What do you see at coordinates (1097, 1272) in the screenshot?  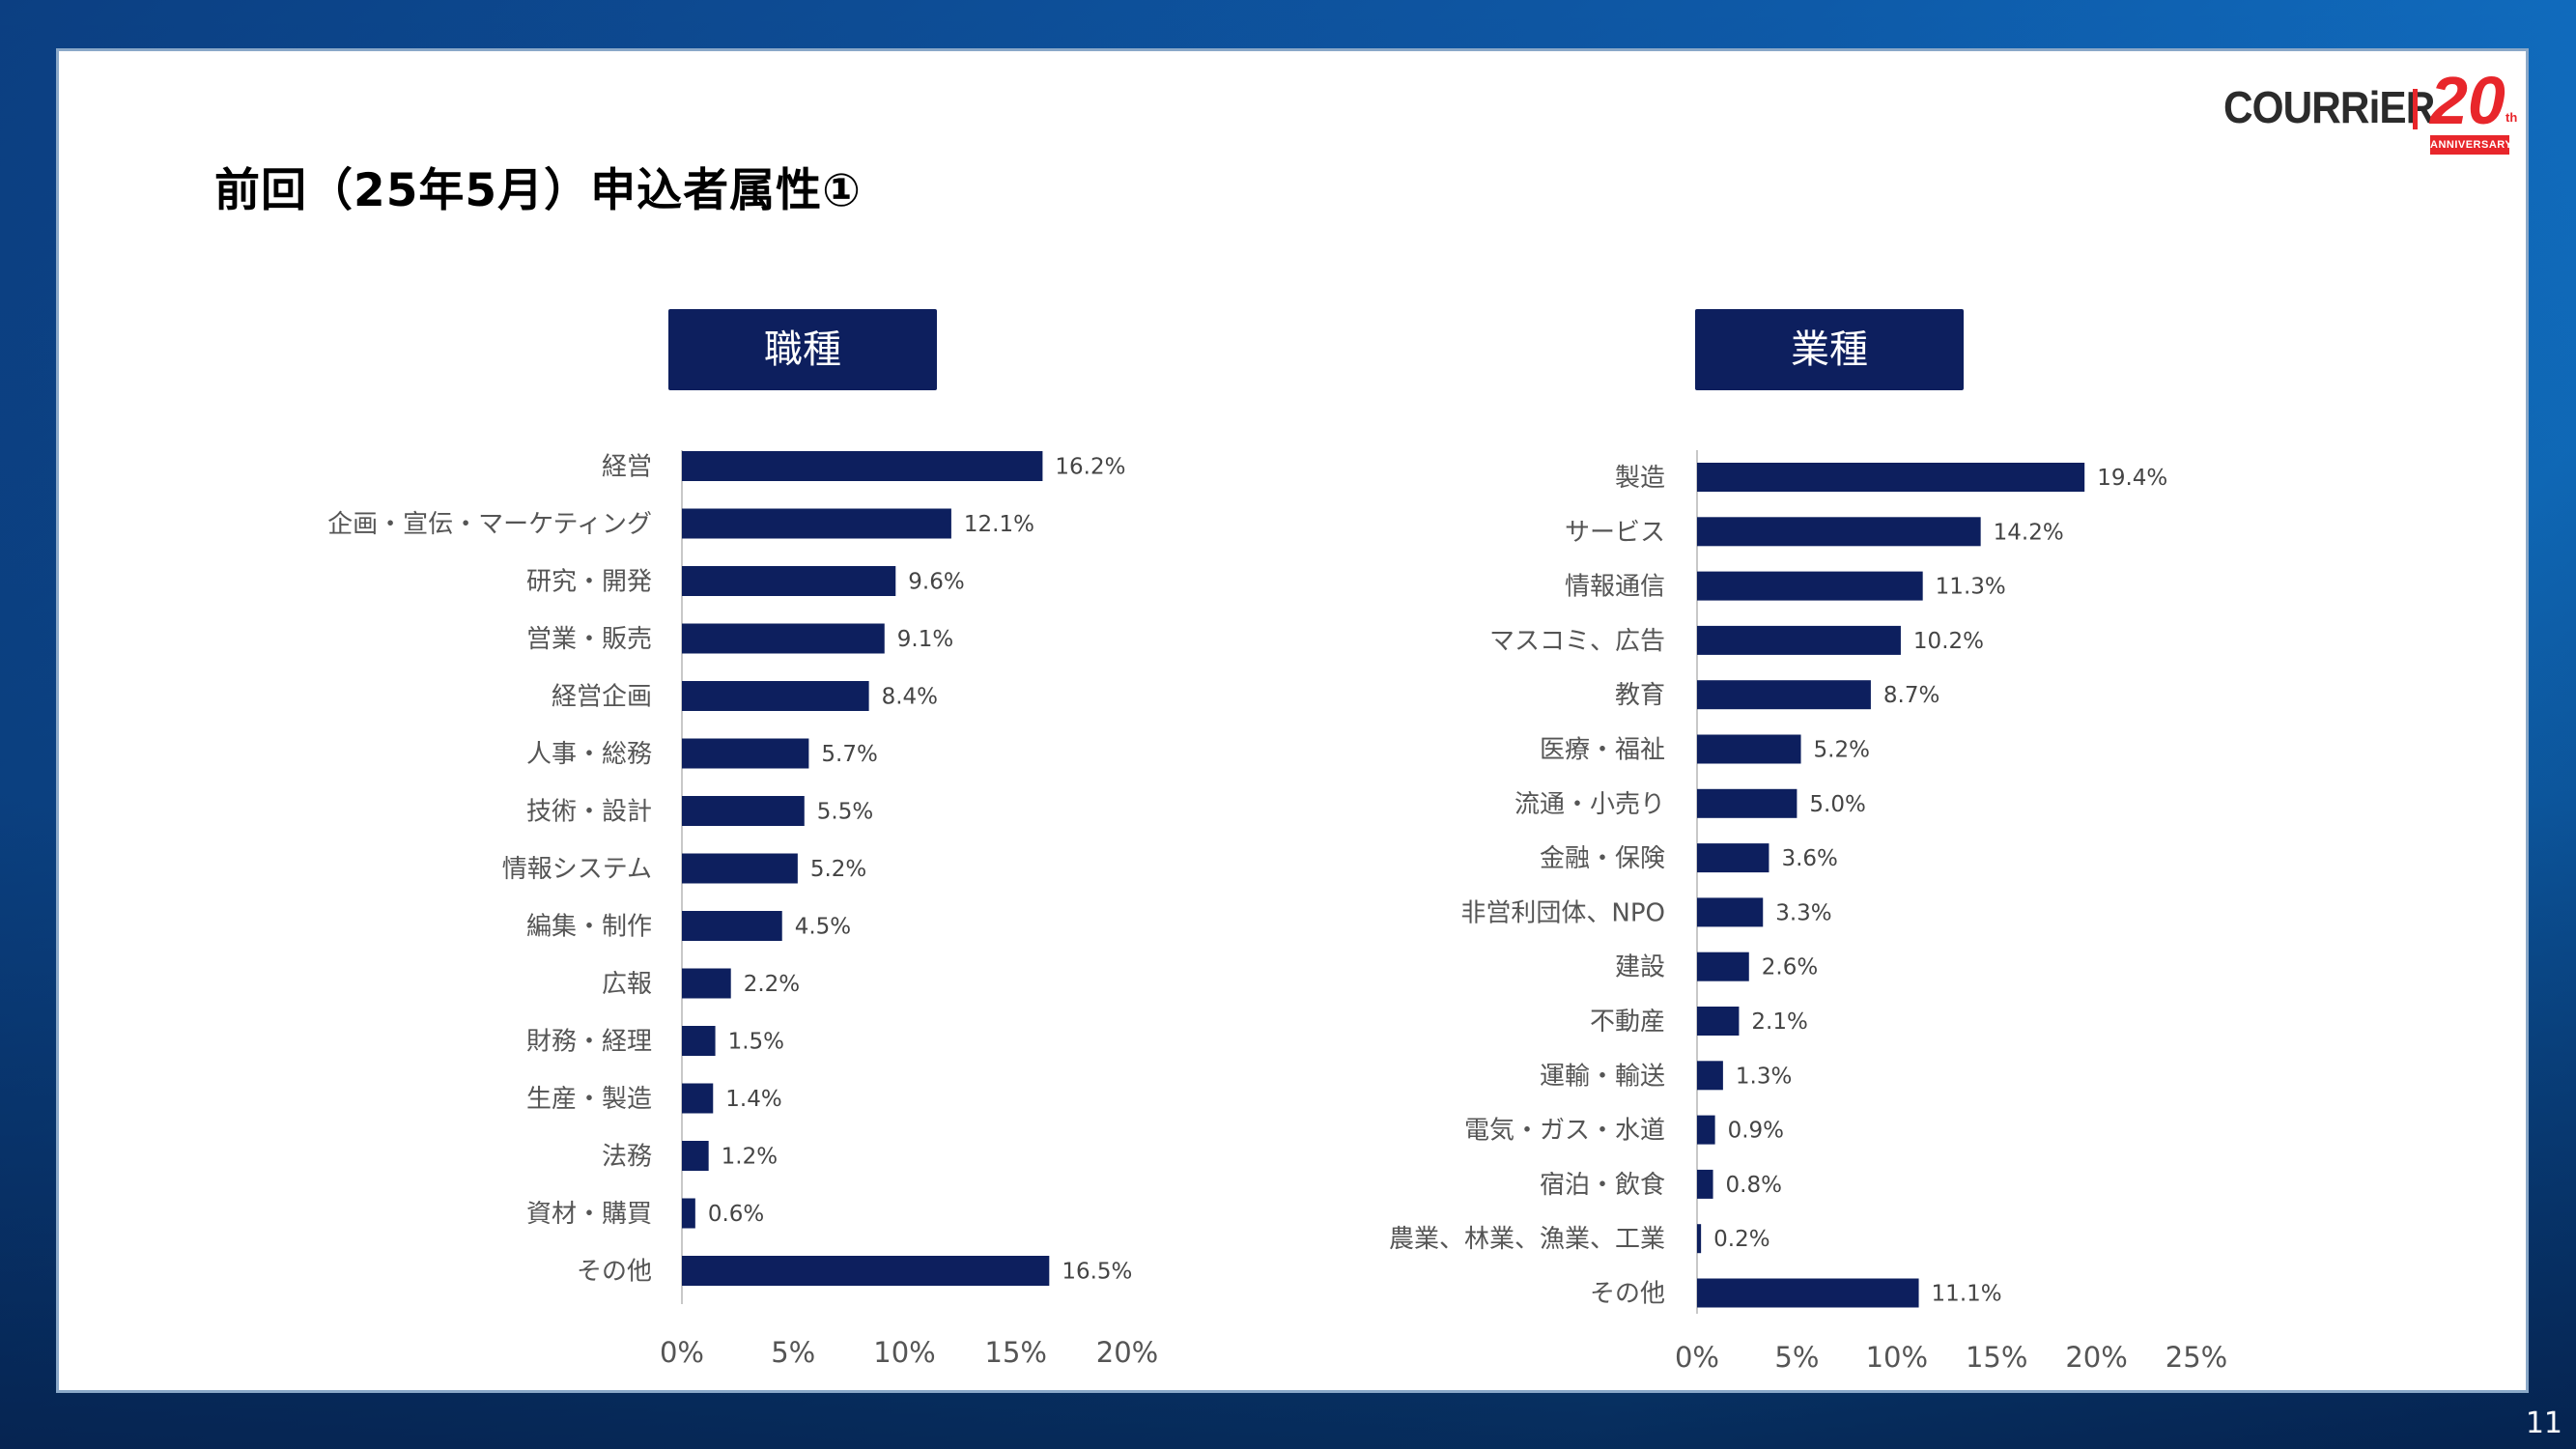 I see `data-label: 16.5%` at bounding box center [1097, 1272].